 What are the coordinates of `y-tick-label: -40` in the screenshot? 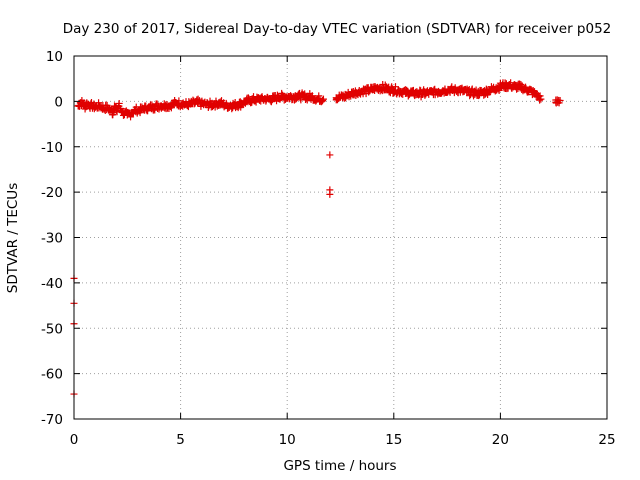 It's located at (52, 284).